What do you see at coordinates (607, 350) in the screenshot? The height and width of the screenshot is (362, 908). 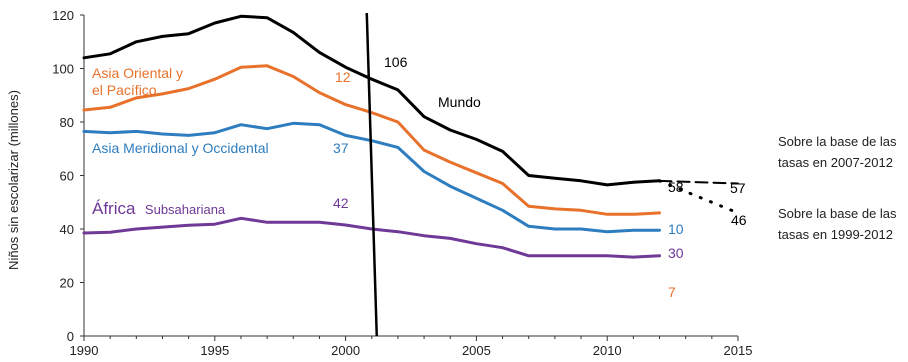 I see `x-tick-label: 2010` at bounding box center [607, 350].